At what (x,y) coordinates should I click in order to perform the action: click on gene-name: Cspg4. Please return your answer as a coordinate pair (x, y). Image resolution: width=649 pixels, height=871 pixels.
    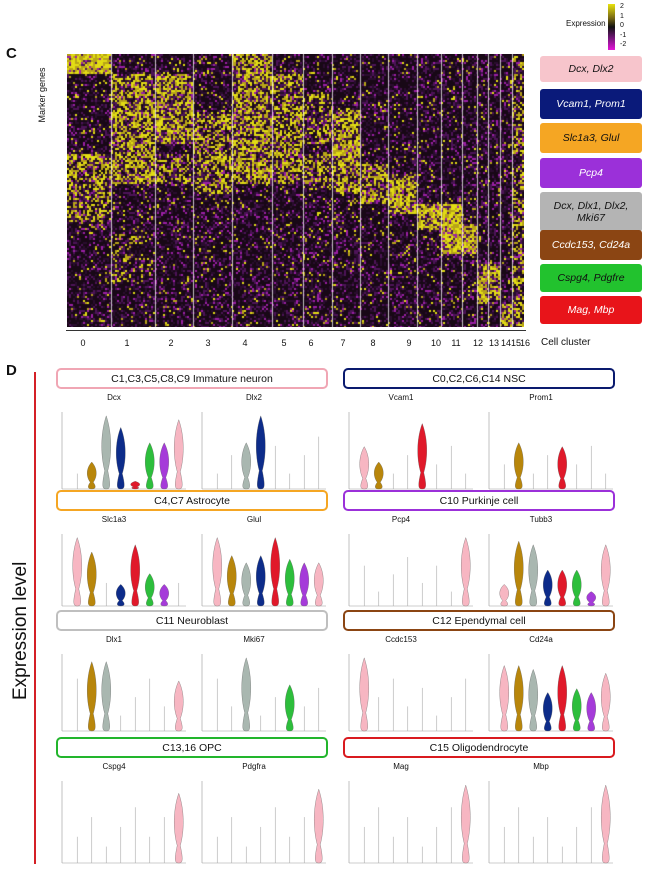
    Looking at the image, I should click on (114, 766).